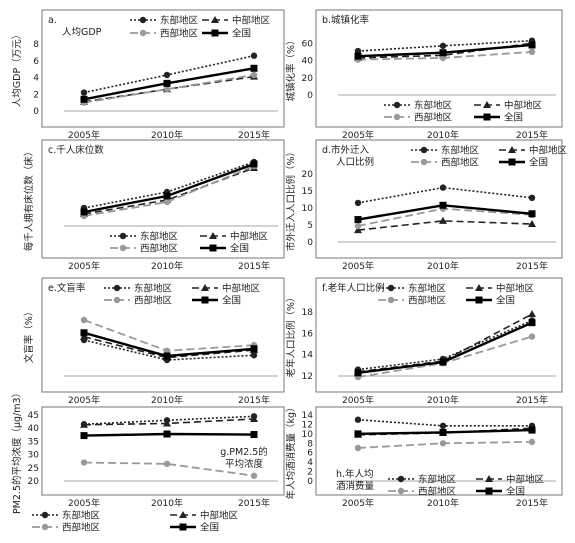 The height and width of the screenshot is (543, 575). What do you see at coordinates (34, 456) in the screenshot?
I see `y-tick-label: 30` at bounding box center [34, 456].